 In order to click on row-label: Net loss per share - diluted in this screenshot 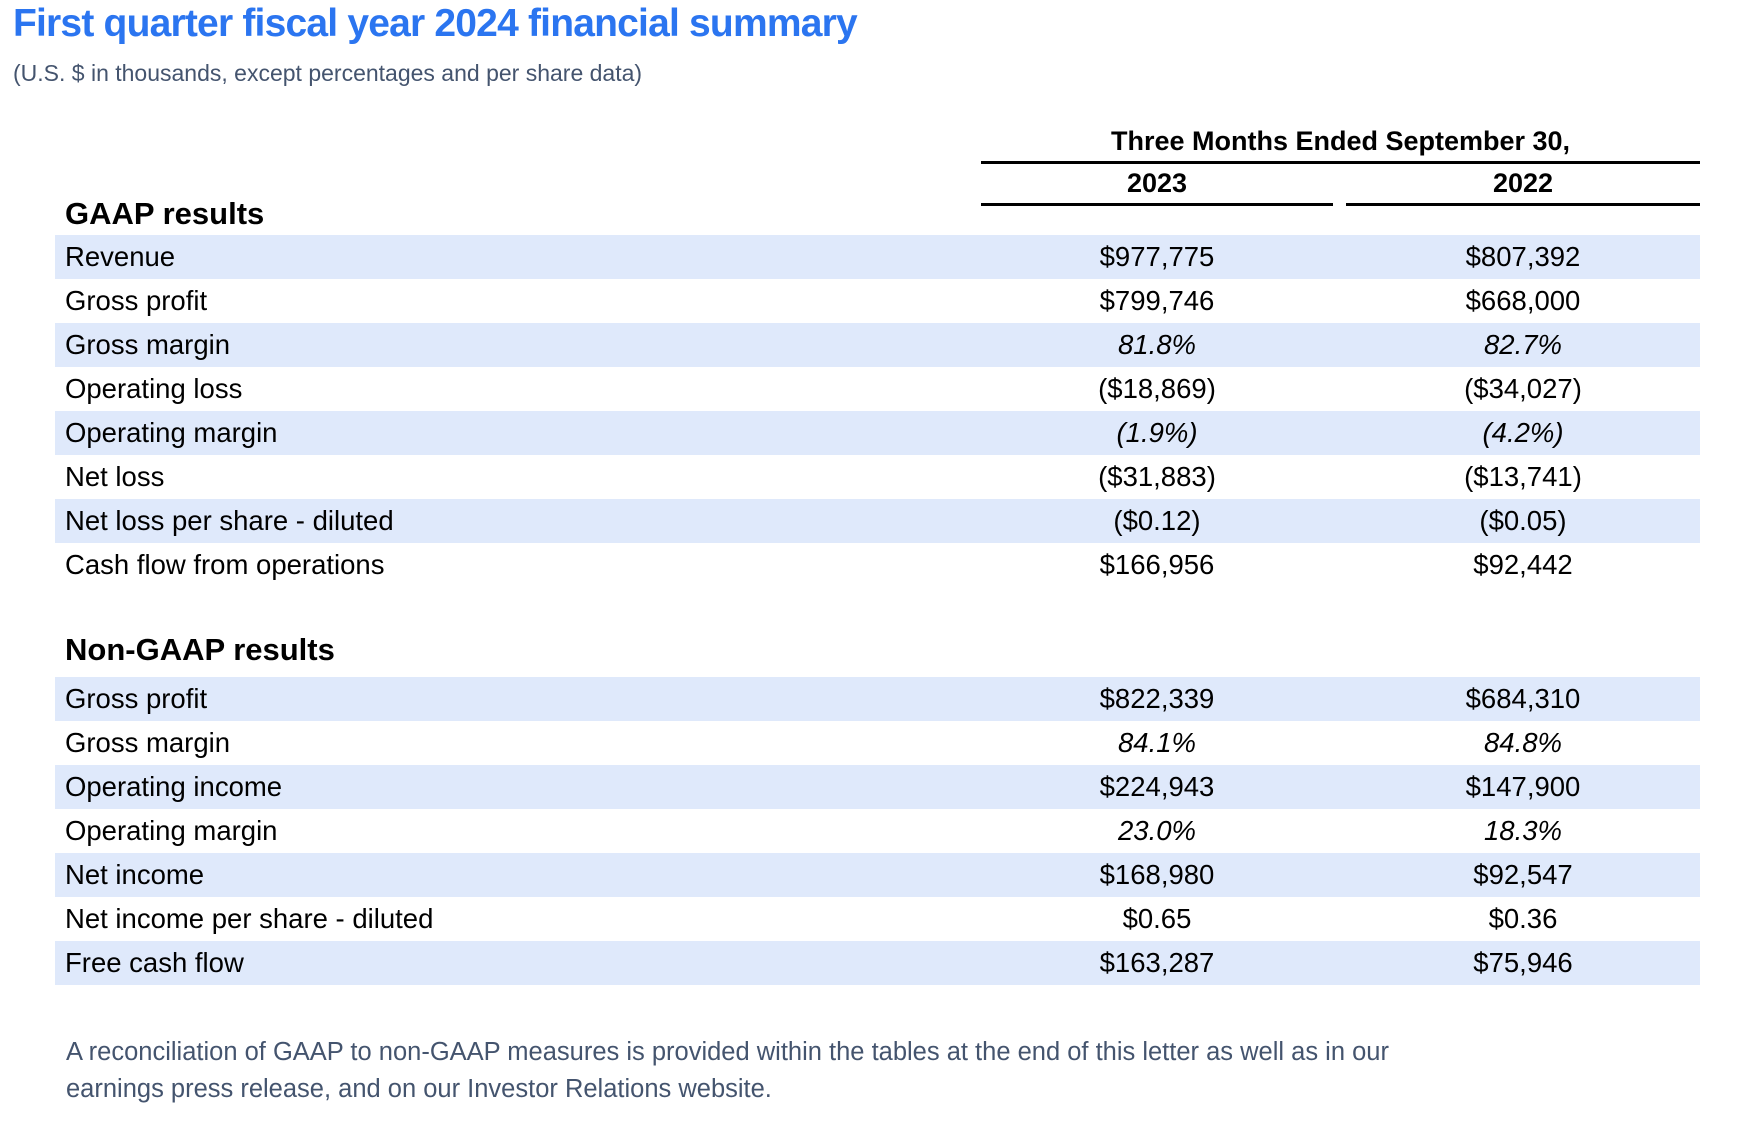, I will do `click(229, 520)`.